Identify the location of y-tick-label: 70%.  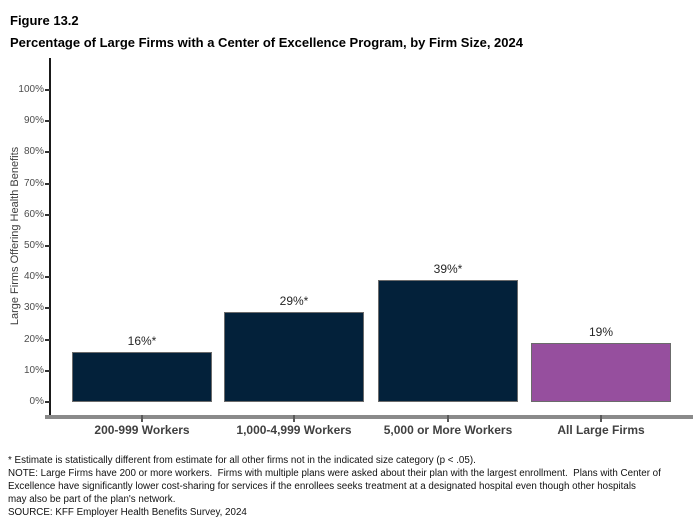
(33, 183).